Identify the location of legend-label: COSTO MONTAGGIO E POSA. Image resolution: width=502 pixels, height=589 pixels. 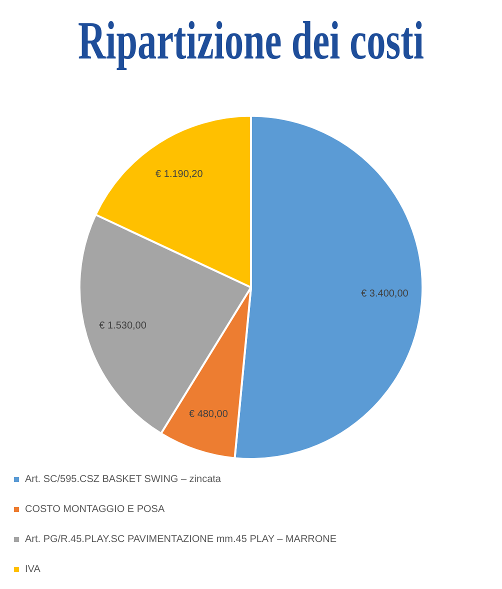
(95, 509).